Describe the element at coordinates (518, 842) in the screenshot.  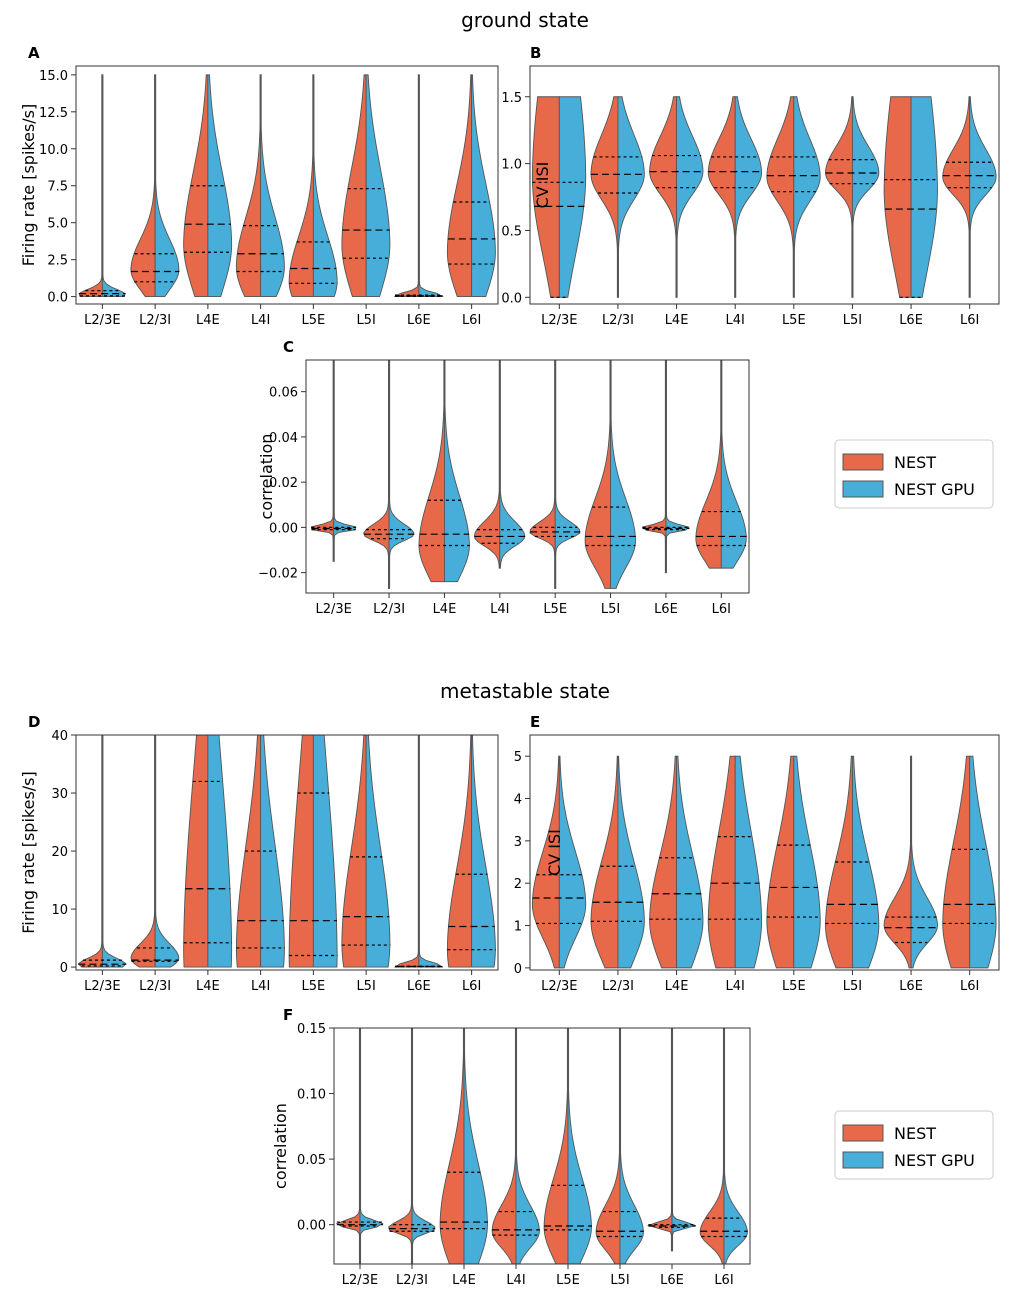
I see `y-tick-label: 3` at that location.